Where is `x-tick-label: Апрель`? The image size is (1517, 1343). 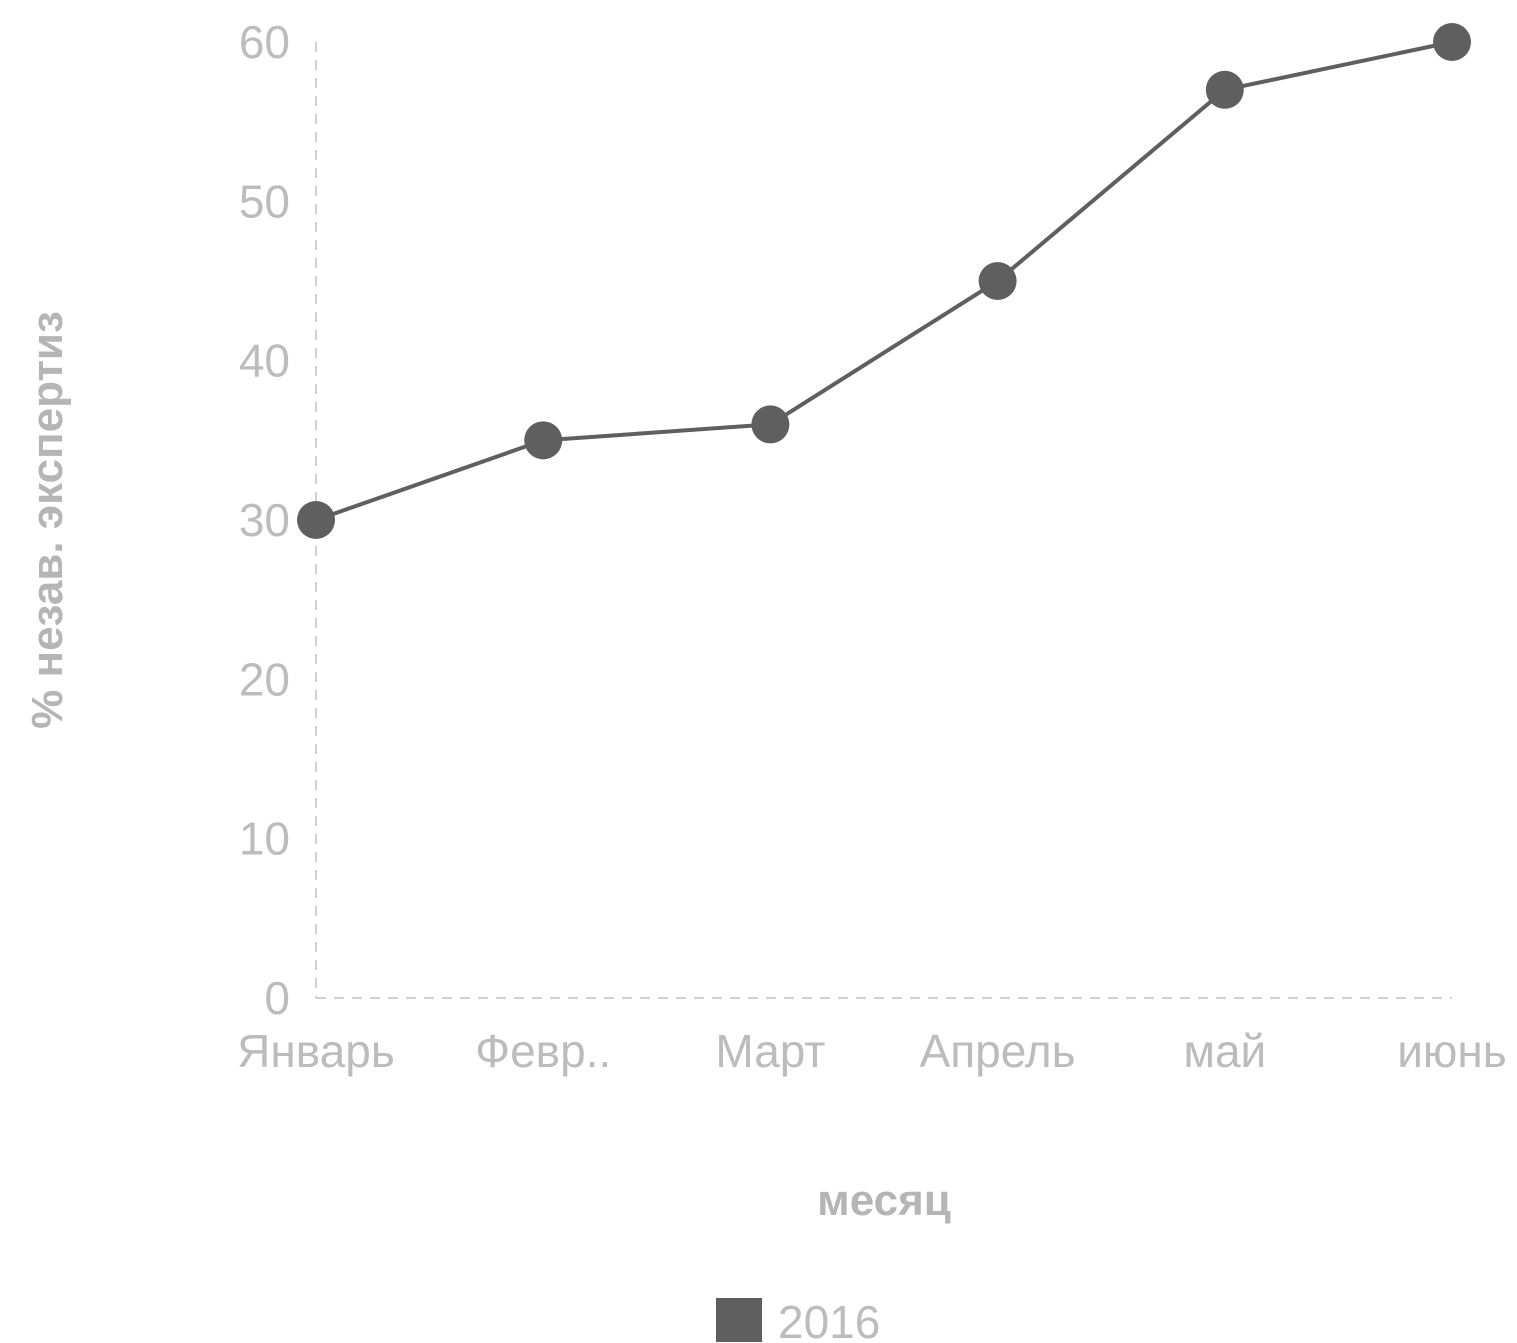 x-tick-label: Апрель is located at coordinates (998, 1051).